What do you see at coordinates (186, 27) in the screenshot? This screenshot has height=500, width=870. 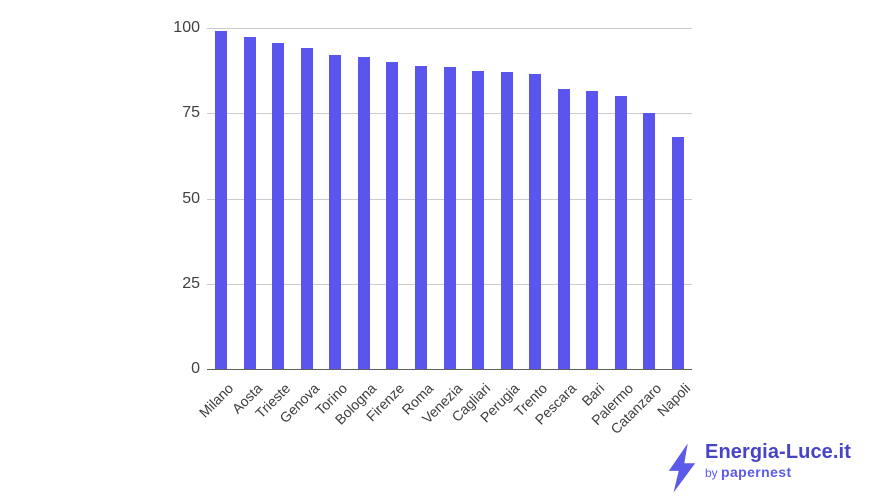 I see `y-axis-tick-label: 100` at bounding box center [186, 27].